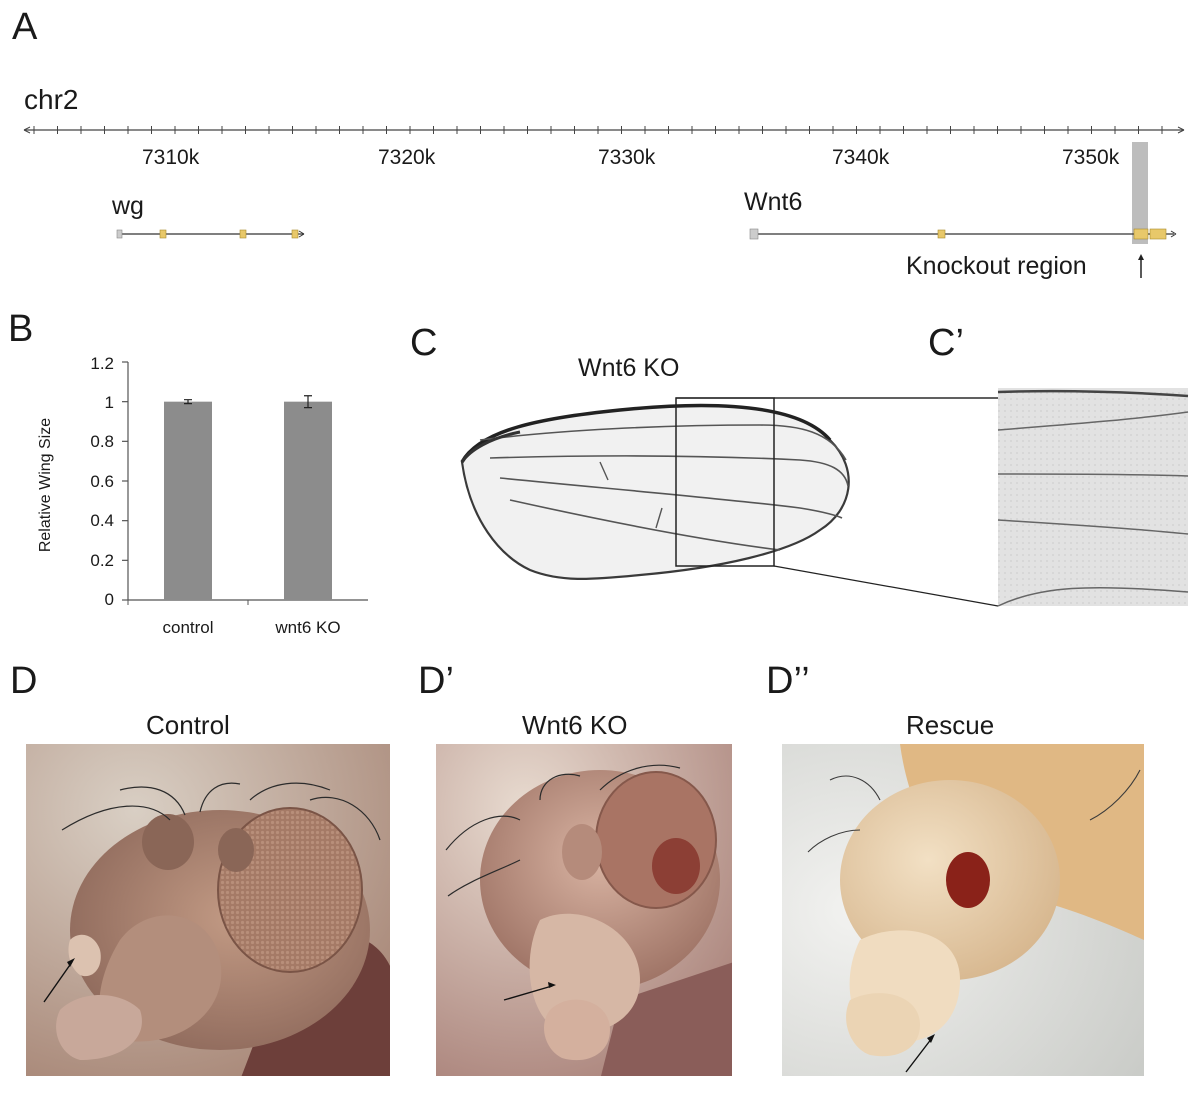 This screenshot has width=1200, height=1093. I want to click on wing-costa, so click(646, 433).